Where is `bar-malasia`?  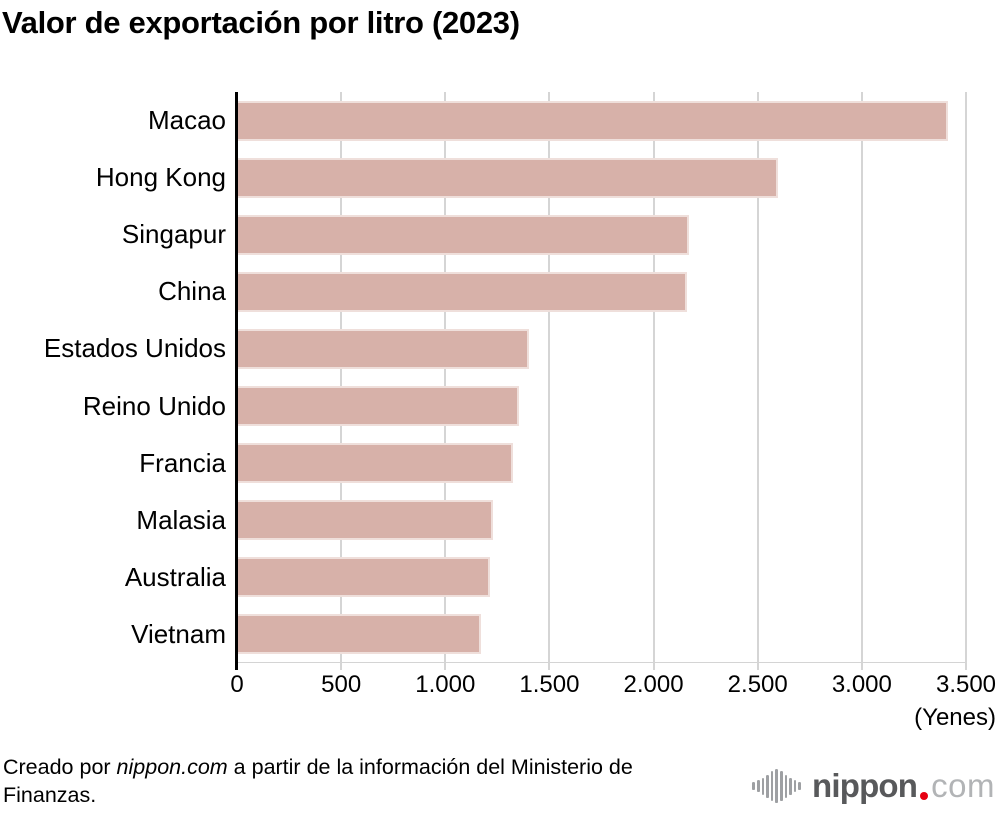
bar-malasia is located at coordinates (365, 519).